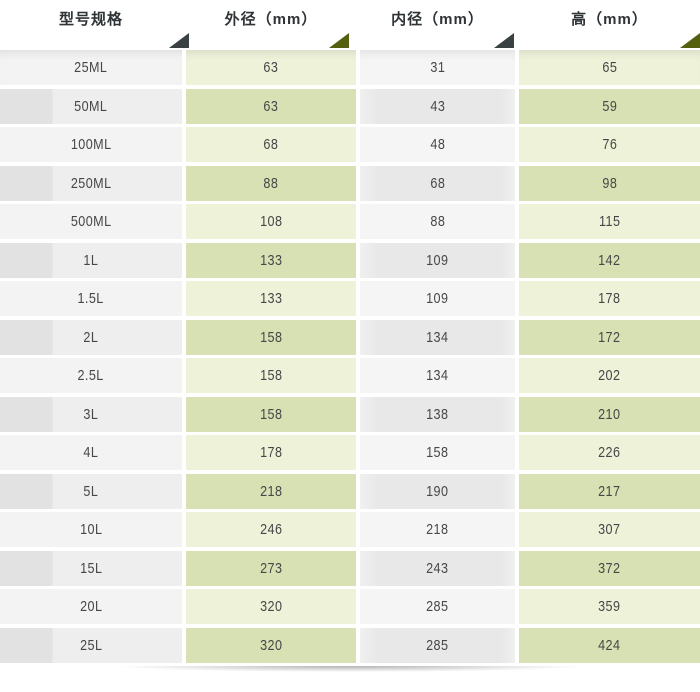 The image size is (700, 692). Describe the element at coordinates (609, 260) in the screenshot. I see `height-cell: 142` at that location.